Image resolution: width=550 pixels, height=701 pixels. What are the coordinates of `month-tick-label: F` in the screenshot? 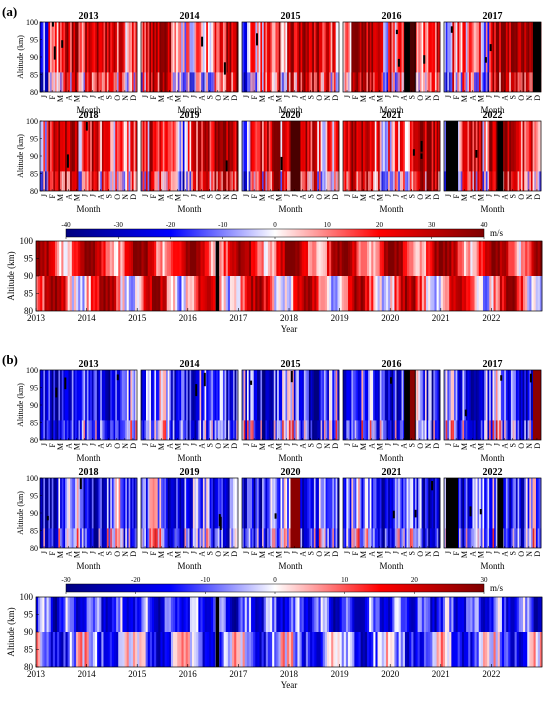 It's located at (355, 195).